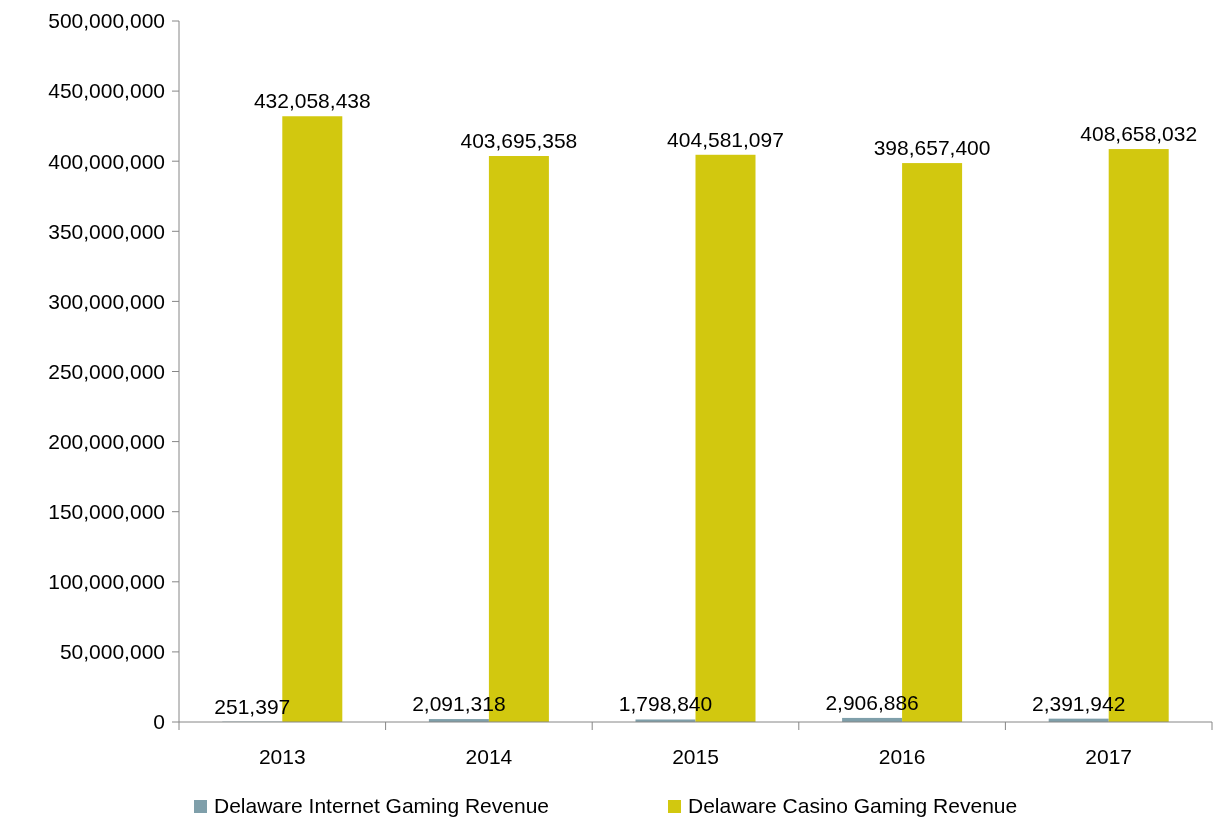 The image size is (1214, 829). Describe the element at coordinates (106, 231) in the screenshot. I see `y-tick-label: 350,000,000` at that location.